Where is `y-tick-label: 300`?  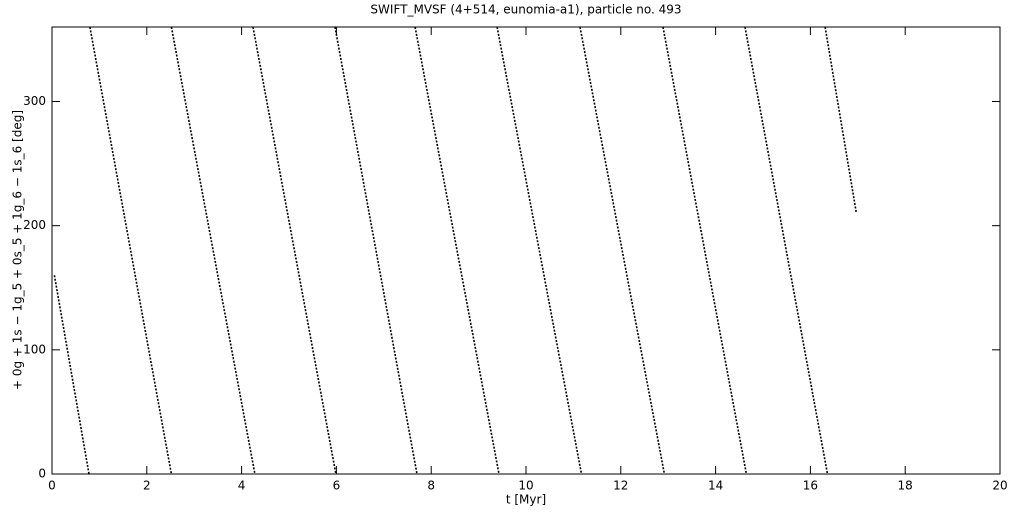
y-tick-label: 300 is located at coordinates (34, 101).